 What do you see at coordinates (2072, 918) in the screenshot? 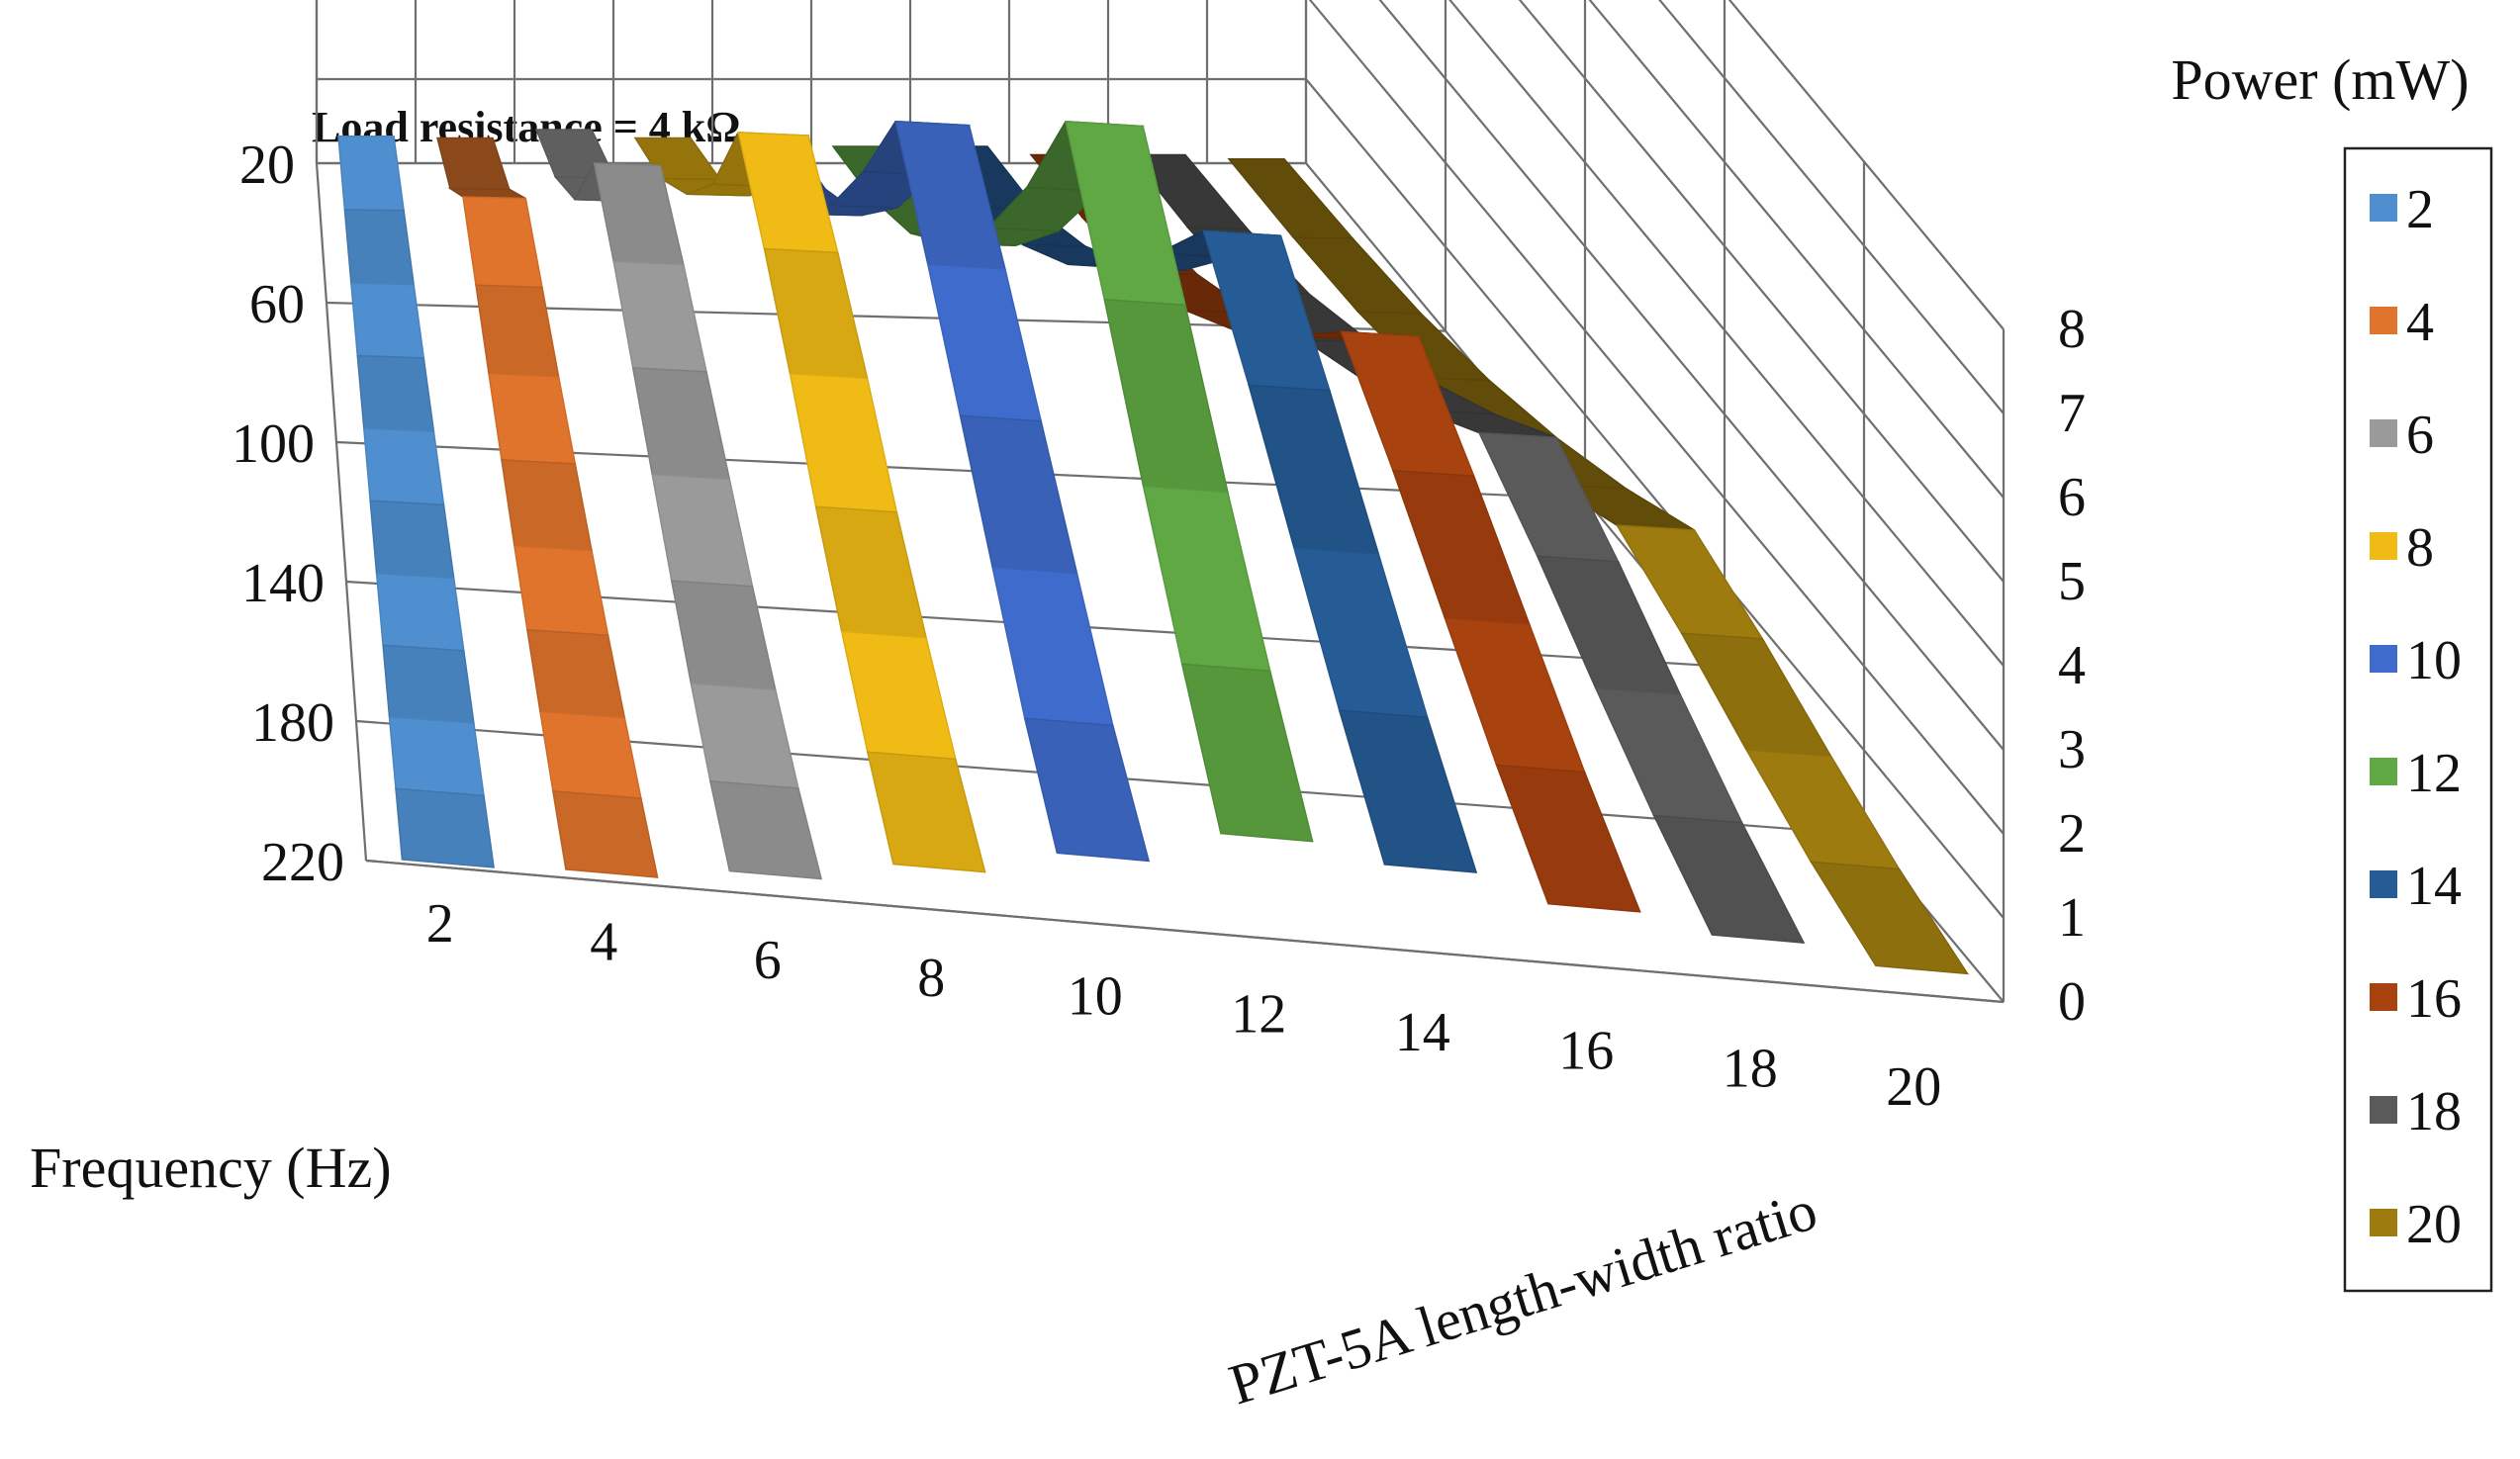
I see `z-tick-label: 1` at bounding box center [2072, 918].